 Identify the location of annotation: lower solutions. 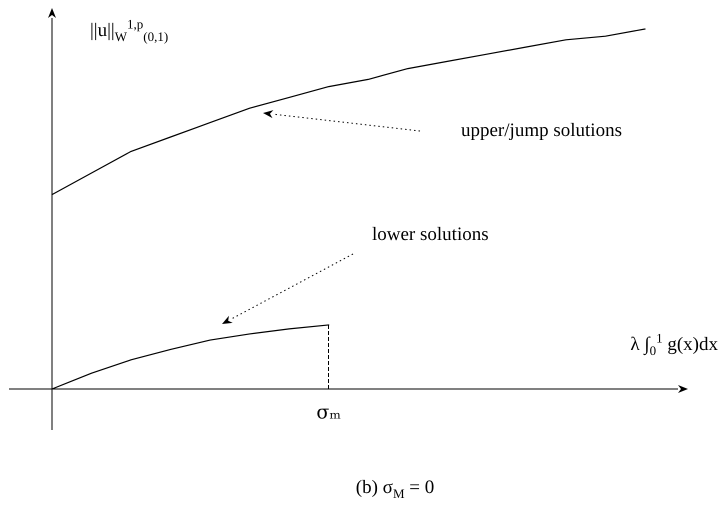
(430, 235).